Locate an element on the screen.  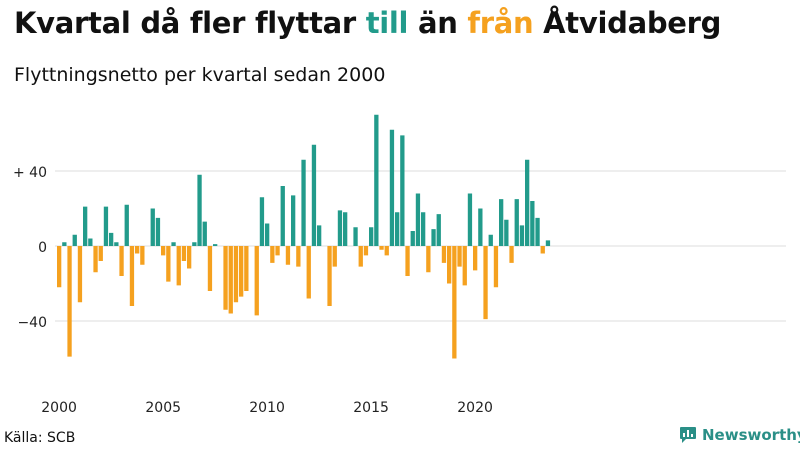
y-tick-label: 0 is located at coordinates (42, 248).